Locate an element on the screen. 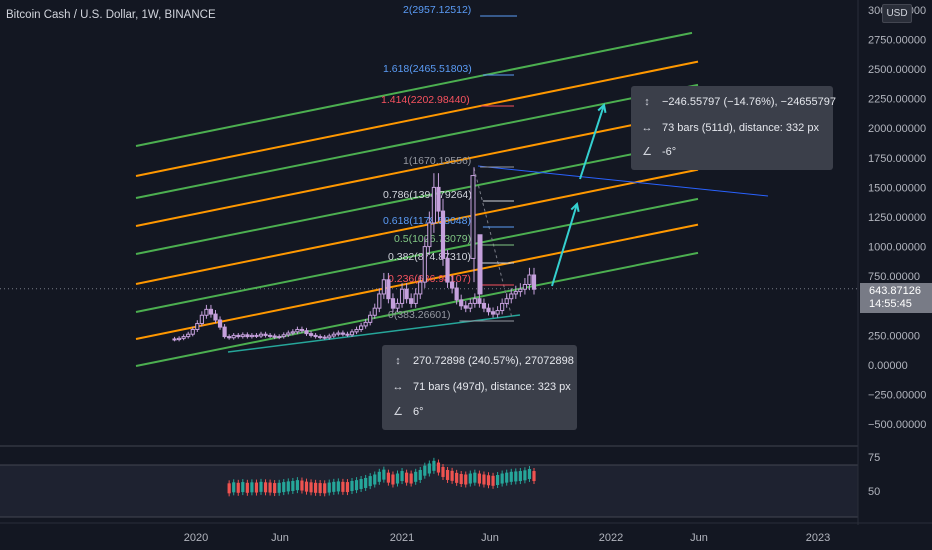 This screenshot has height=550, width=932. fib-level-label: 1(1670.19556) is located at coordinates (437, 161).